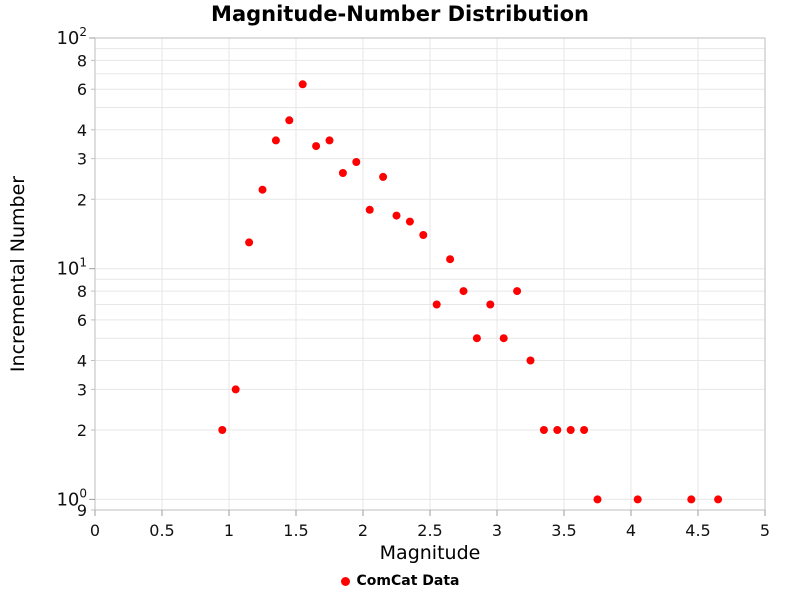 This screenshot has height=600, width=800. What do you see at coordinates (71, 498) in the screenshot?
I see `y-major-tick-label: 10⁰` at bounding box center [71, 498].